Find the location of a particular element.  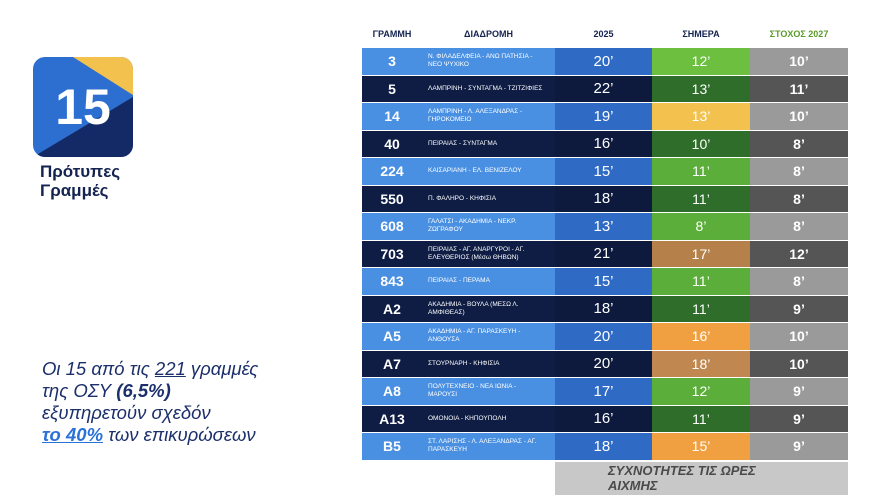

line-number: B5 is located at coordinates (392, 446).